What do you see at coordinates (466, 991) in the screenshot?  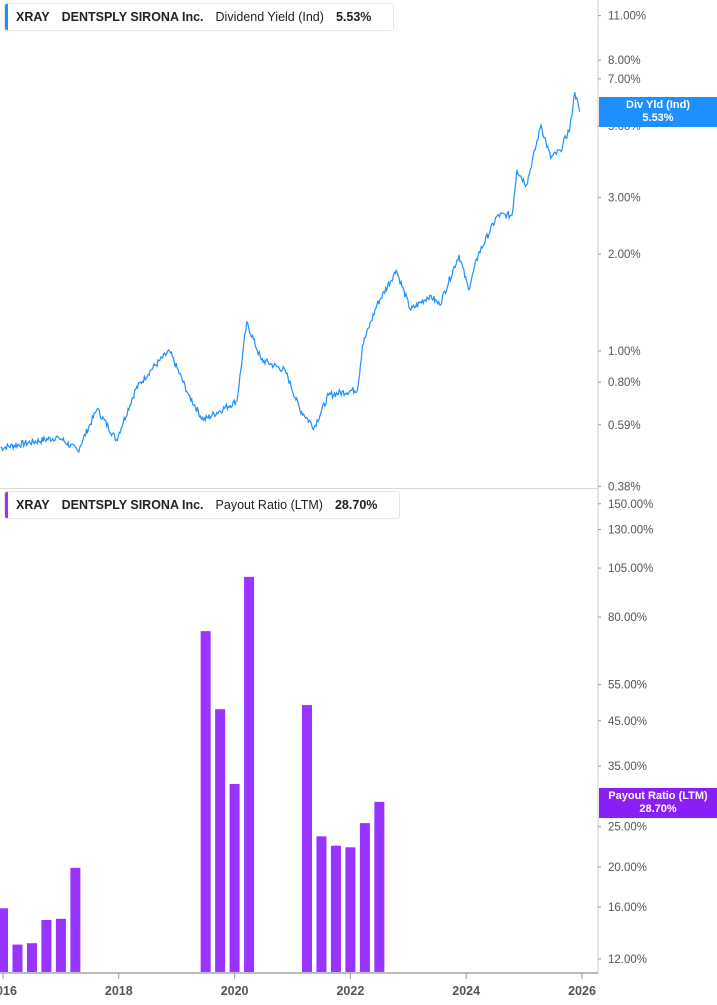 I see `x-tick-label: 2024` at bounding box center [466, 991].